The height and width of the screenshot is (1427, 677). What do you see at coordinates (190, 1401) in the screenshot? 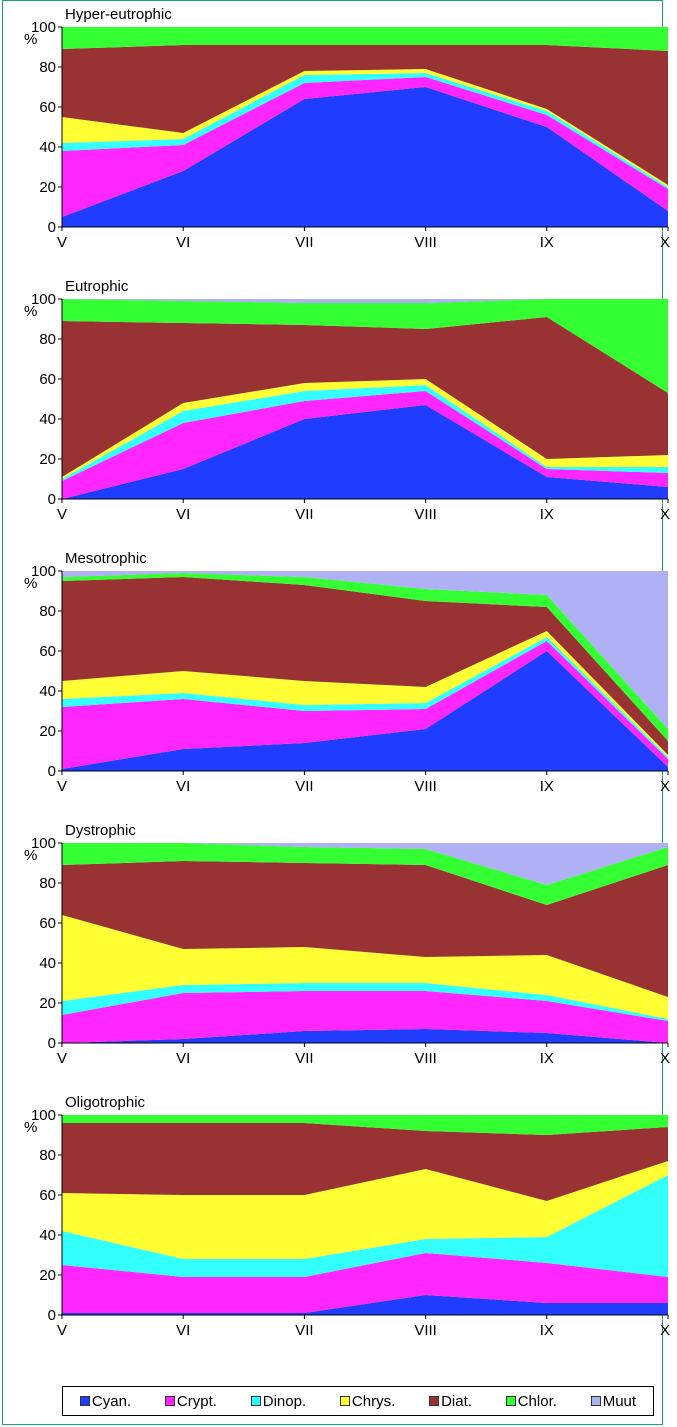
I see `legend-item-crypt: Crypt.` at bounding box center [190, 1401].